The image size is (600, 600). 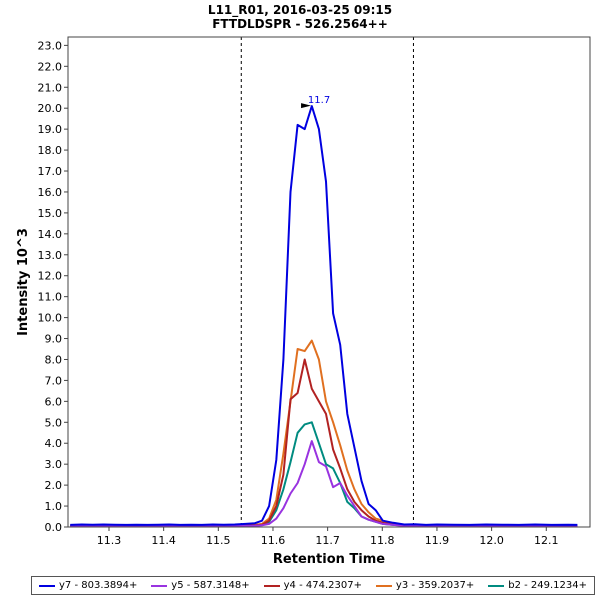 I want to click on y-tick-label: 15.0, so click(x=50, y=213).